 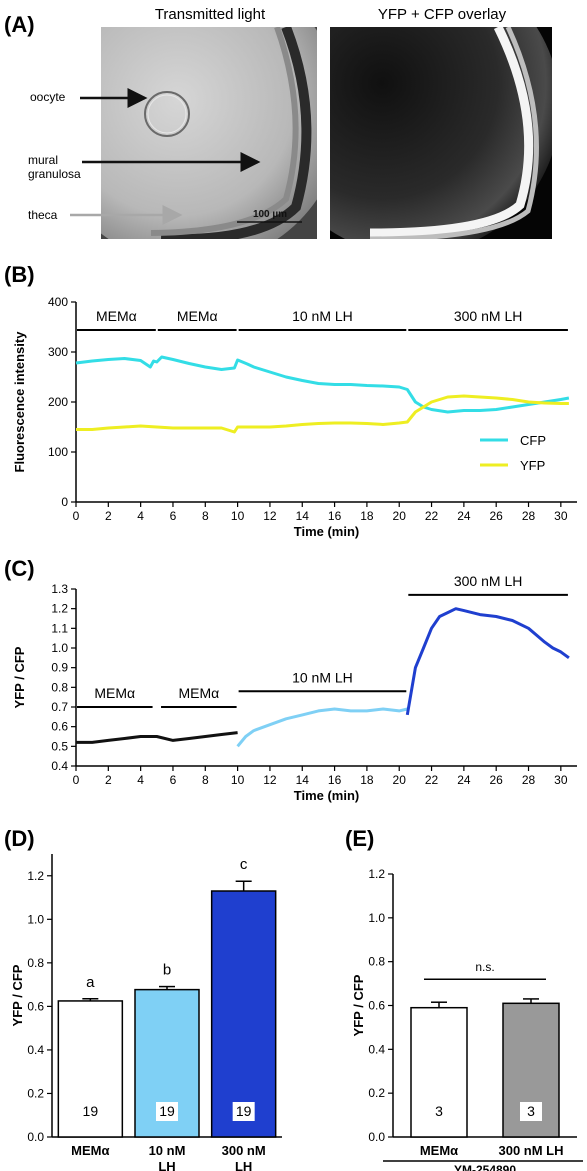 I want to click on x-tick-label: 10, so click(x=238, y=780).